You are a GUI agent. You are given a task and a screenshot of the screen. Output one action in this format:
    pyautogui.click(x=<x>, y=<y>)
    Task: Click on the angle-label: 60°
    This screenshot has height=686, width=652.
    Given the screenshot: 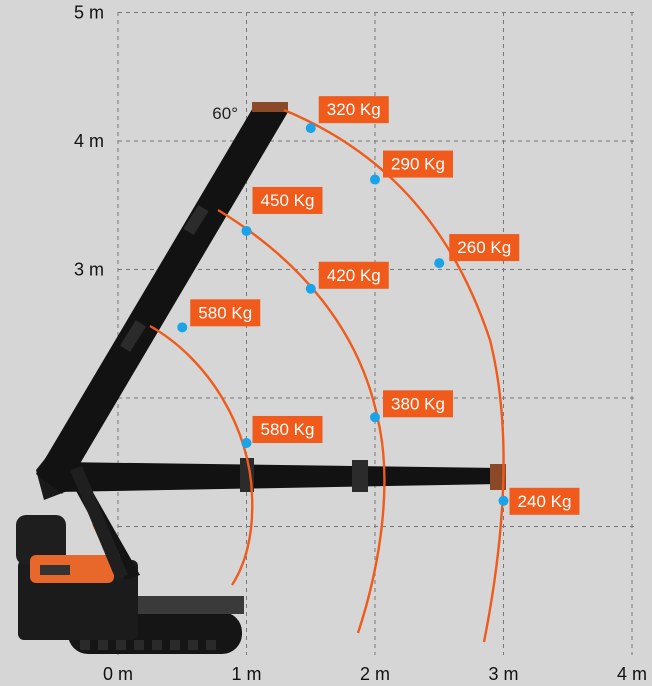 What is the action you would take?
    pyautogui.click(x=225, y=113)
    